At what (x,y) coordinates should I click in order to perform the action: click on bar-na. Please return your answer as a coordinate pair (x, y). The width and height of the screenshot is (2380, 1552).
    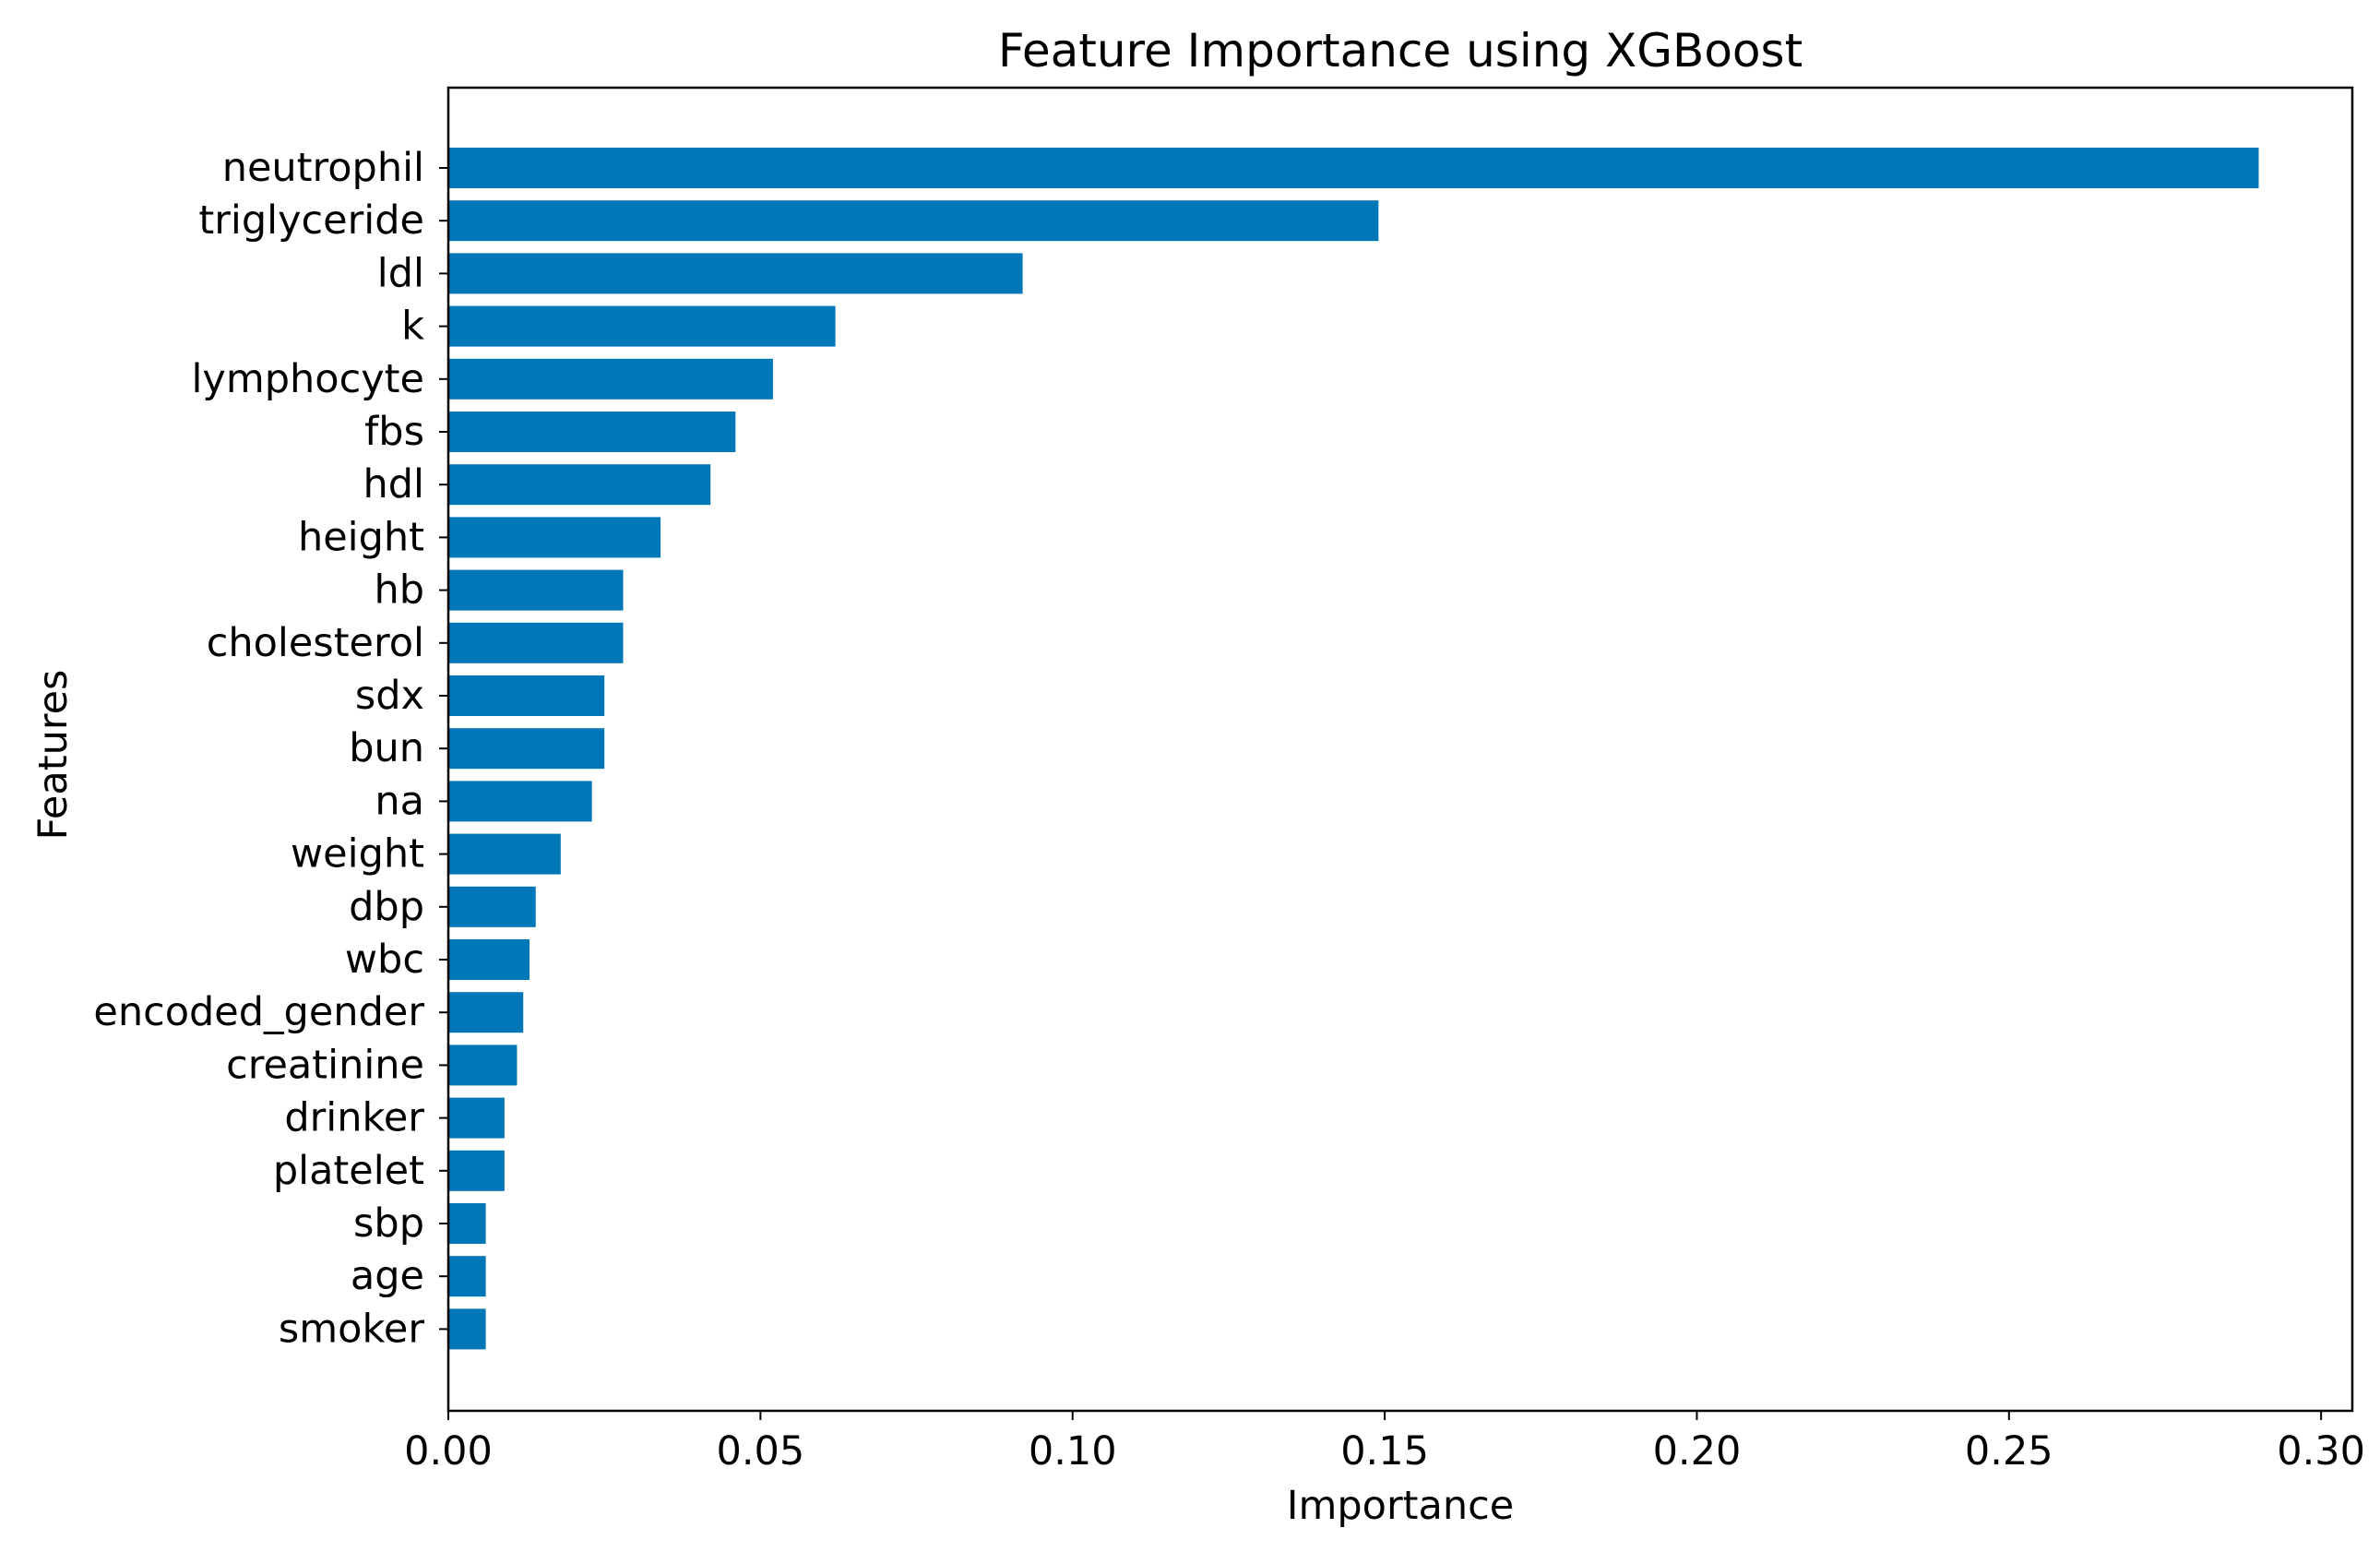
    Looking at the image, I should click on (520, 801).